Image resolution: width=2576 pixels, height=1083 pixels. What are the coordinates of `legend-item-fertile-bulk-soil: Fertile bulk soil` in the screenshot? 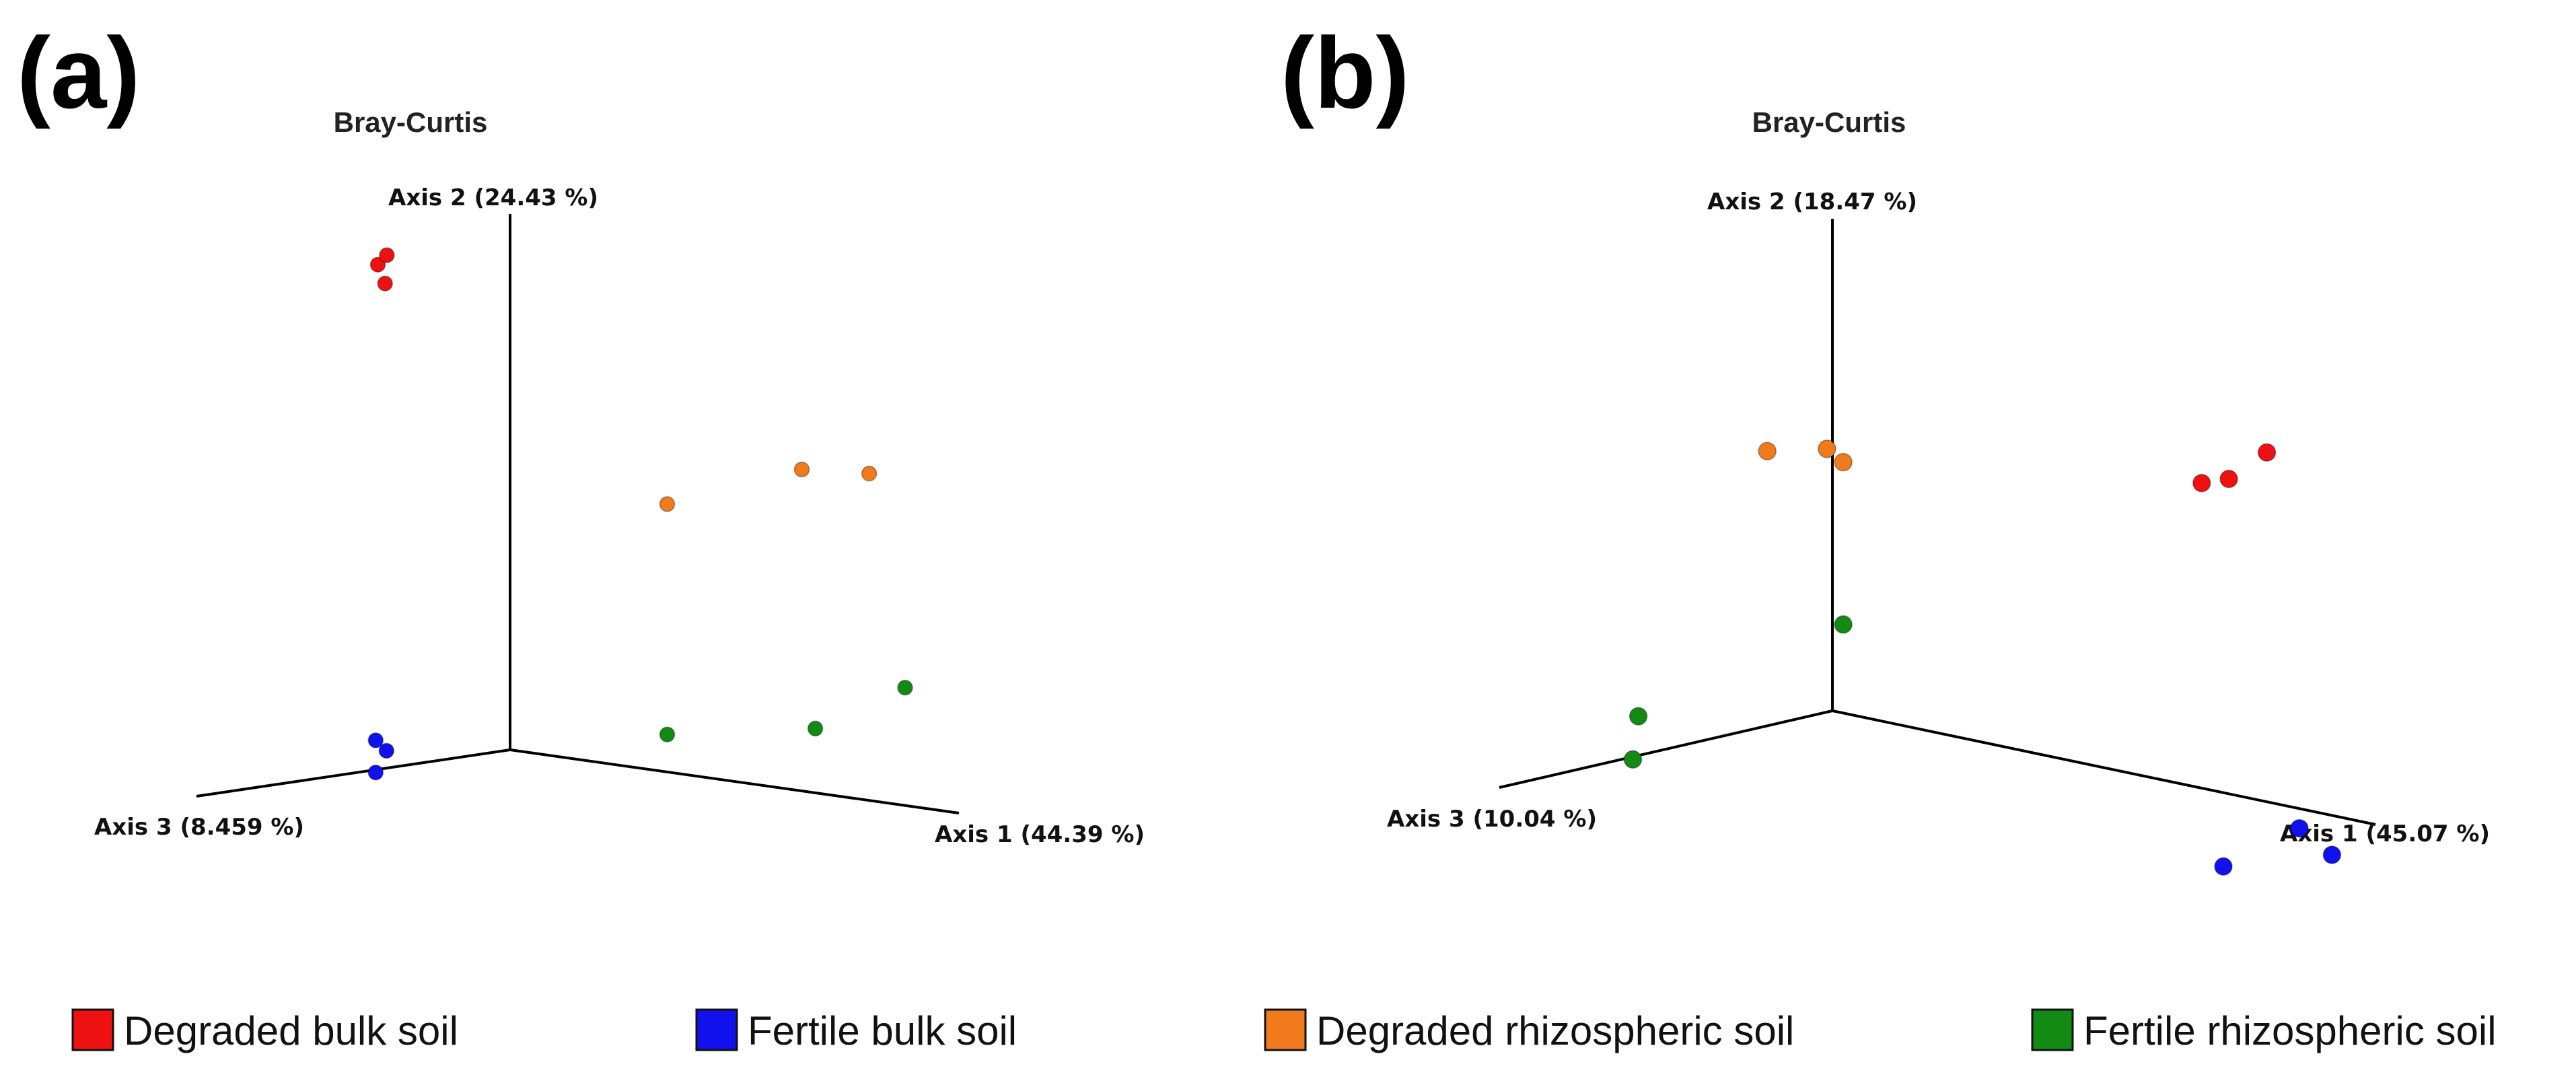 It's located at (856, 1030).